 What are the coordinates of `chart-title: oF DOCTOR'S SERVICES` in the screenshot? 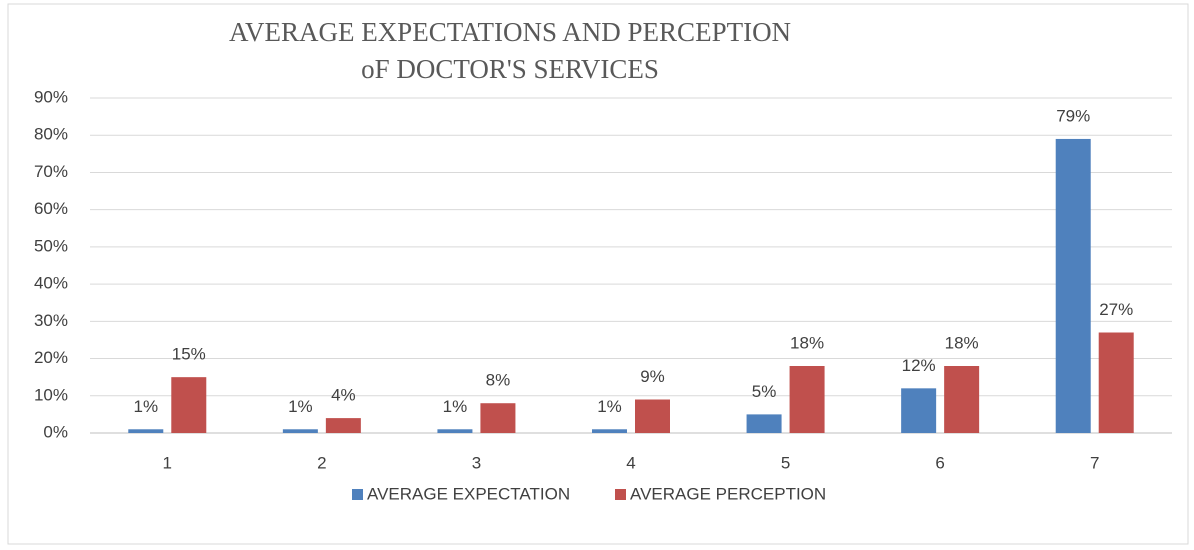 It's located at (510, 69).